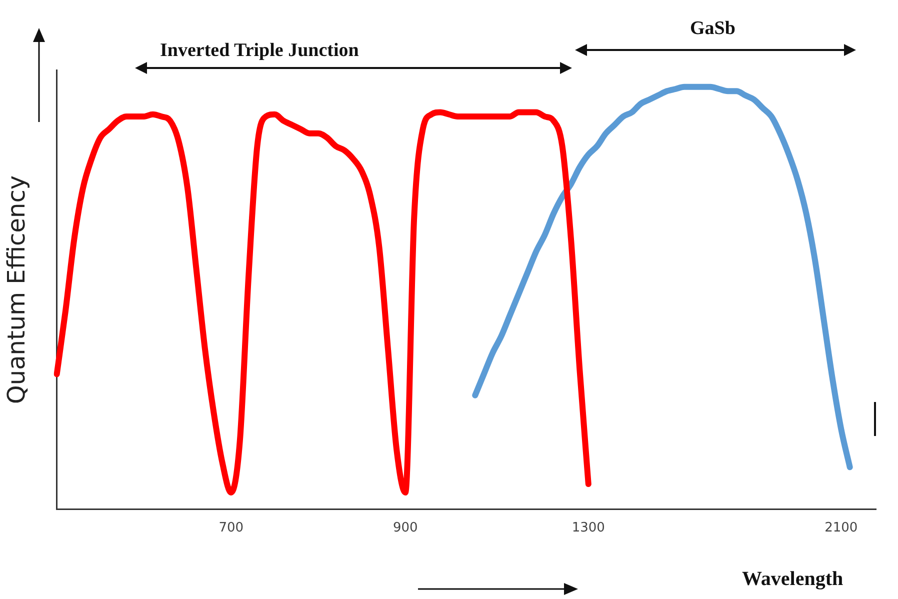 This screenshot has width=898, height=599. What do you see at coordinates (588, 528) in the screenshot?
I see `x-tick-label: 1300` at bounding box center [588, 528].